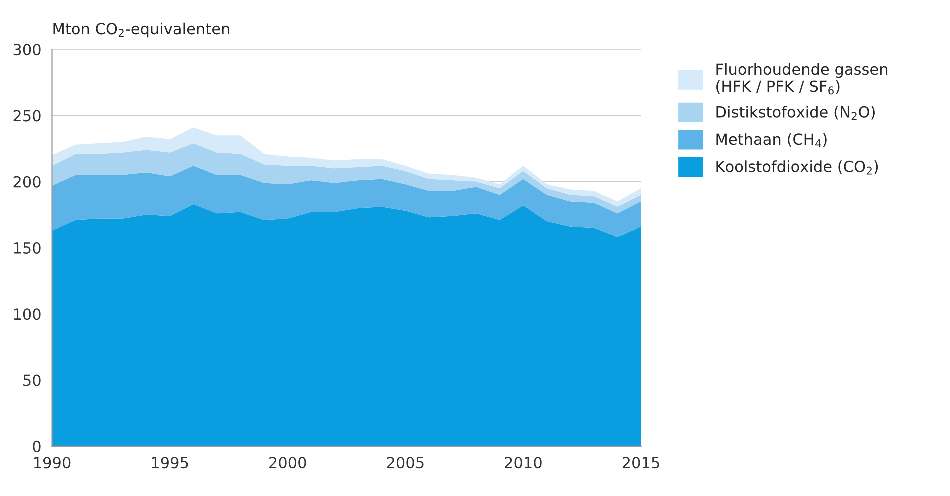 Image resolution: width=950 pixels, height=496 pixels. I want to click on legend-label: Methaan (CH$_{4}$), so click(771, 140).